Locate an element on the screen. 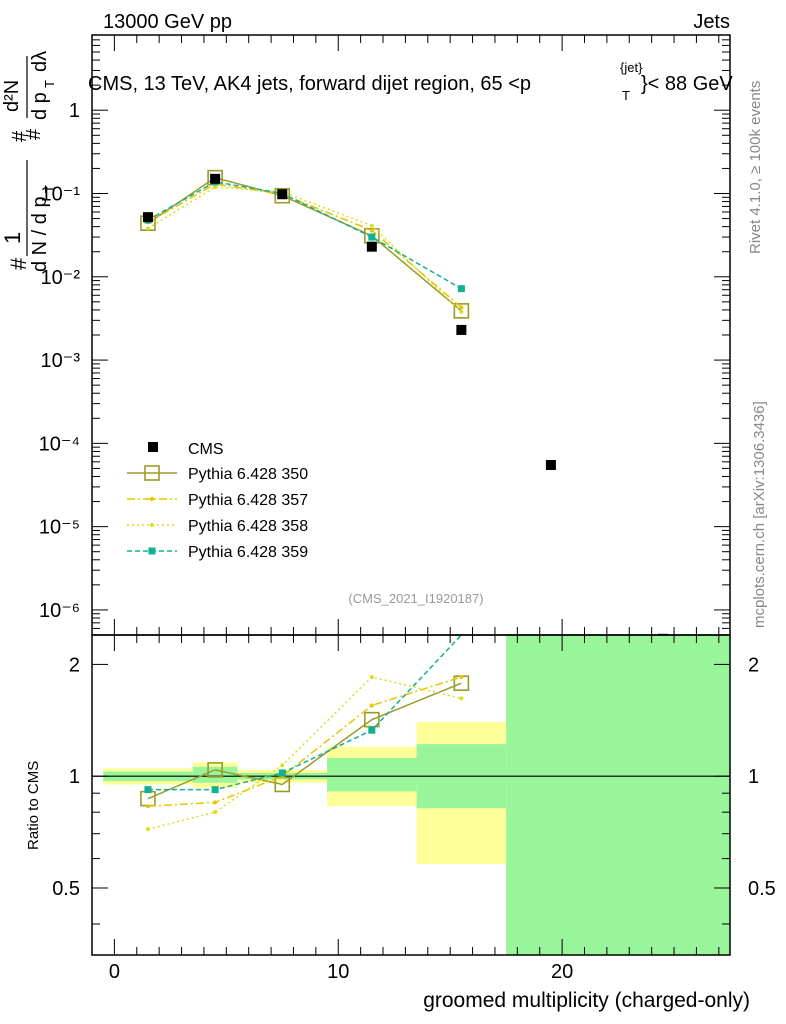  ratio-series-layer is located at coordinates (305, 733).